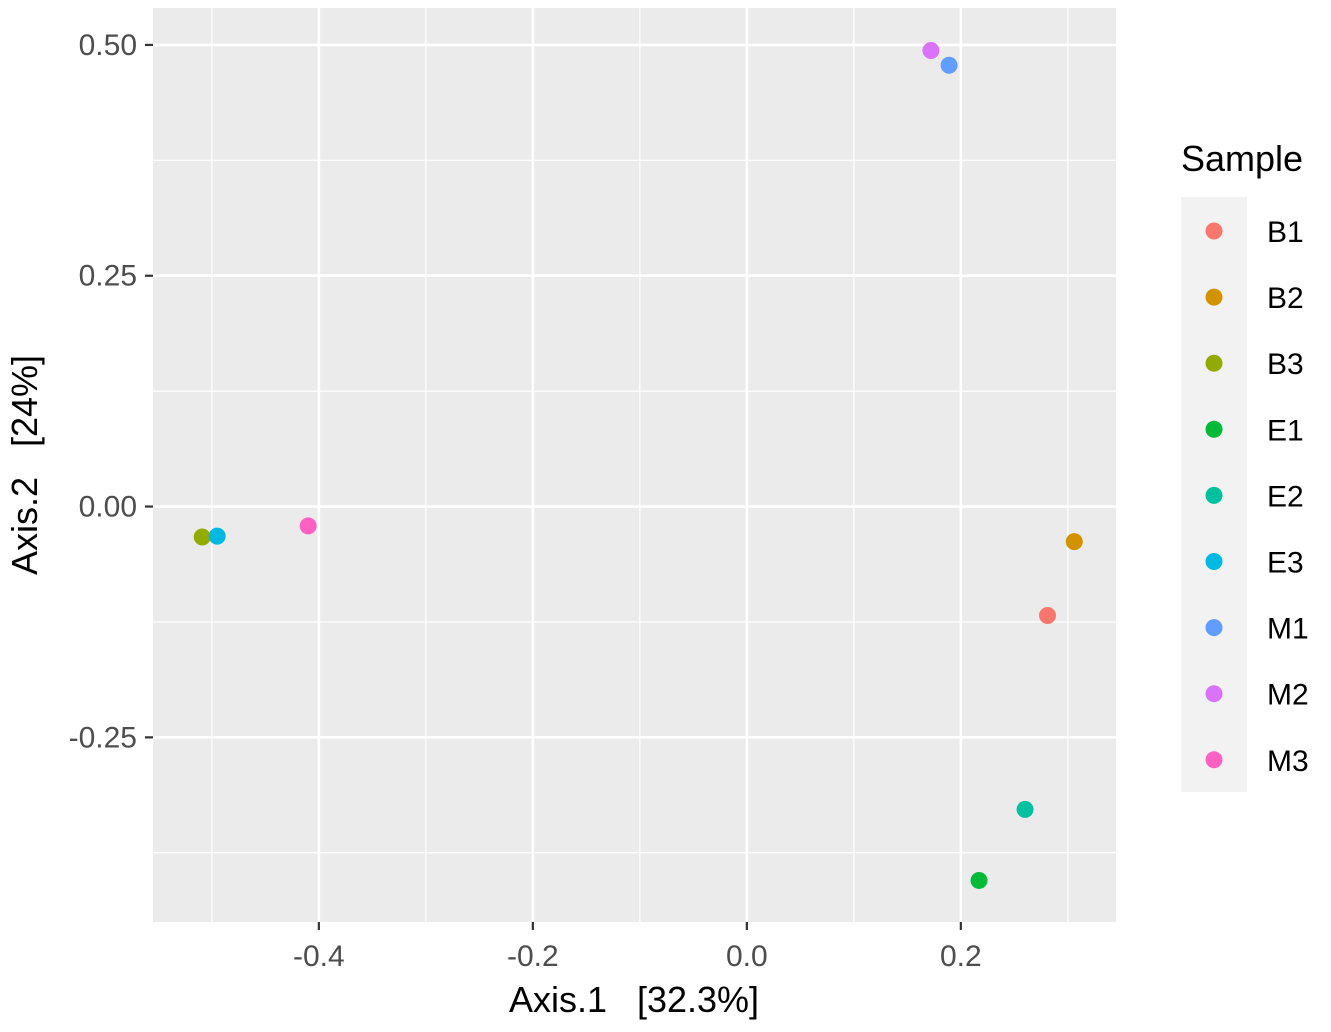 The width and height of the screenshot is (1331, 1032). What do you see at coordinates (108, 45) in the screenshot?
I see `y-tick-label: 0.50` at bounding box center [108, 45].